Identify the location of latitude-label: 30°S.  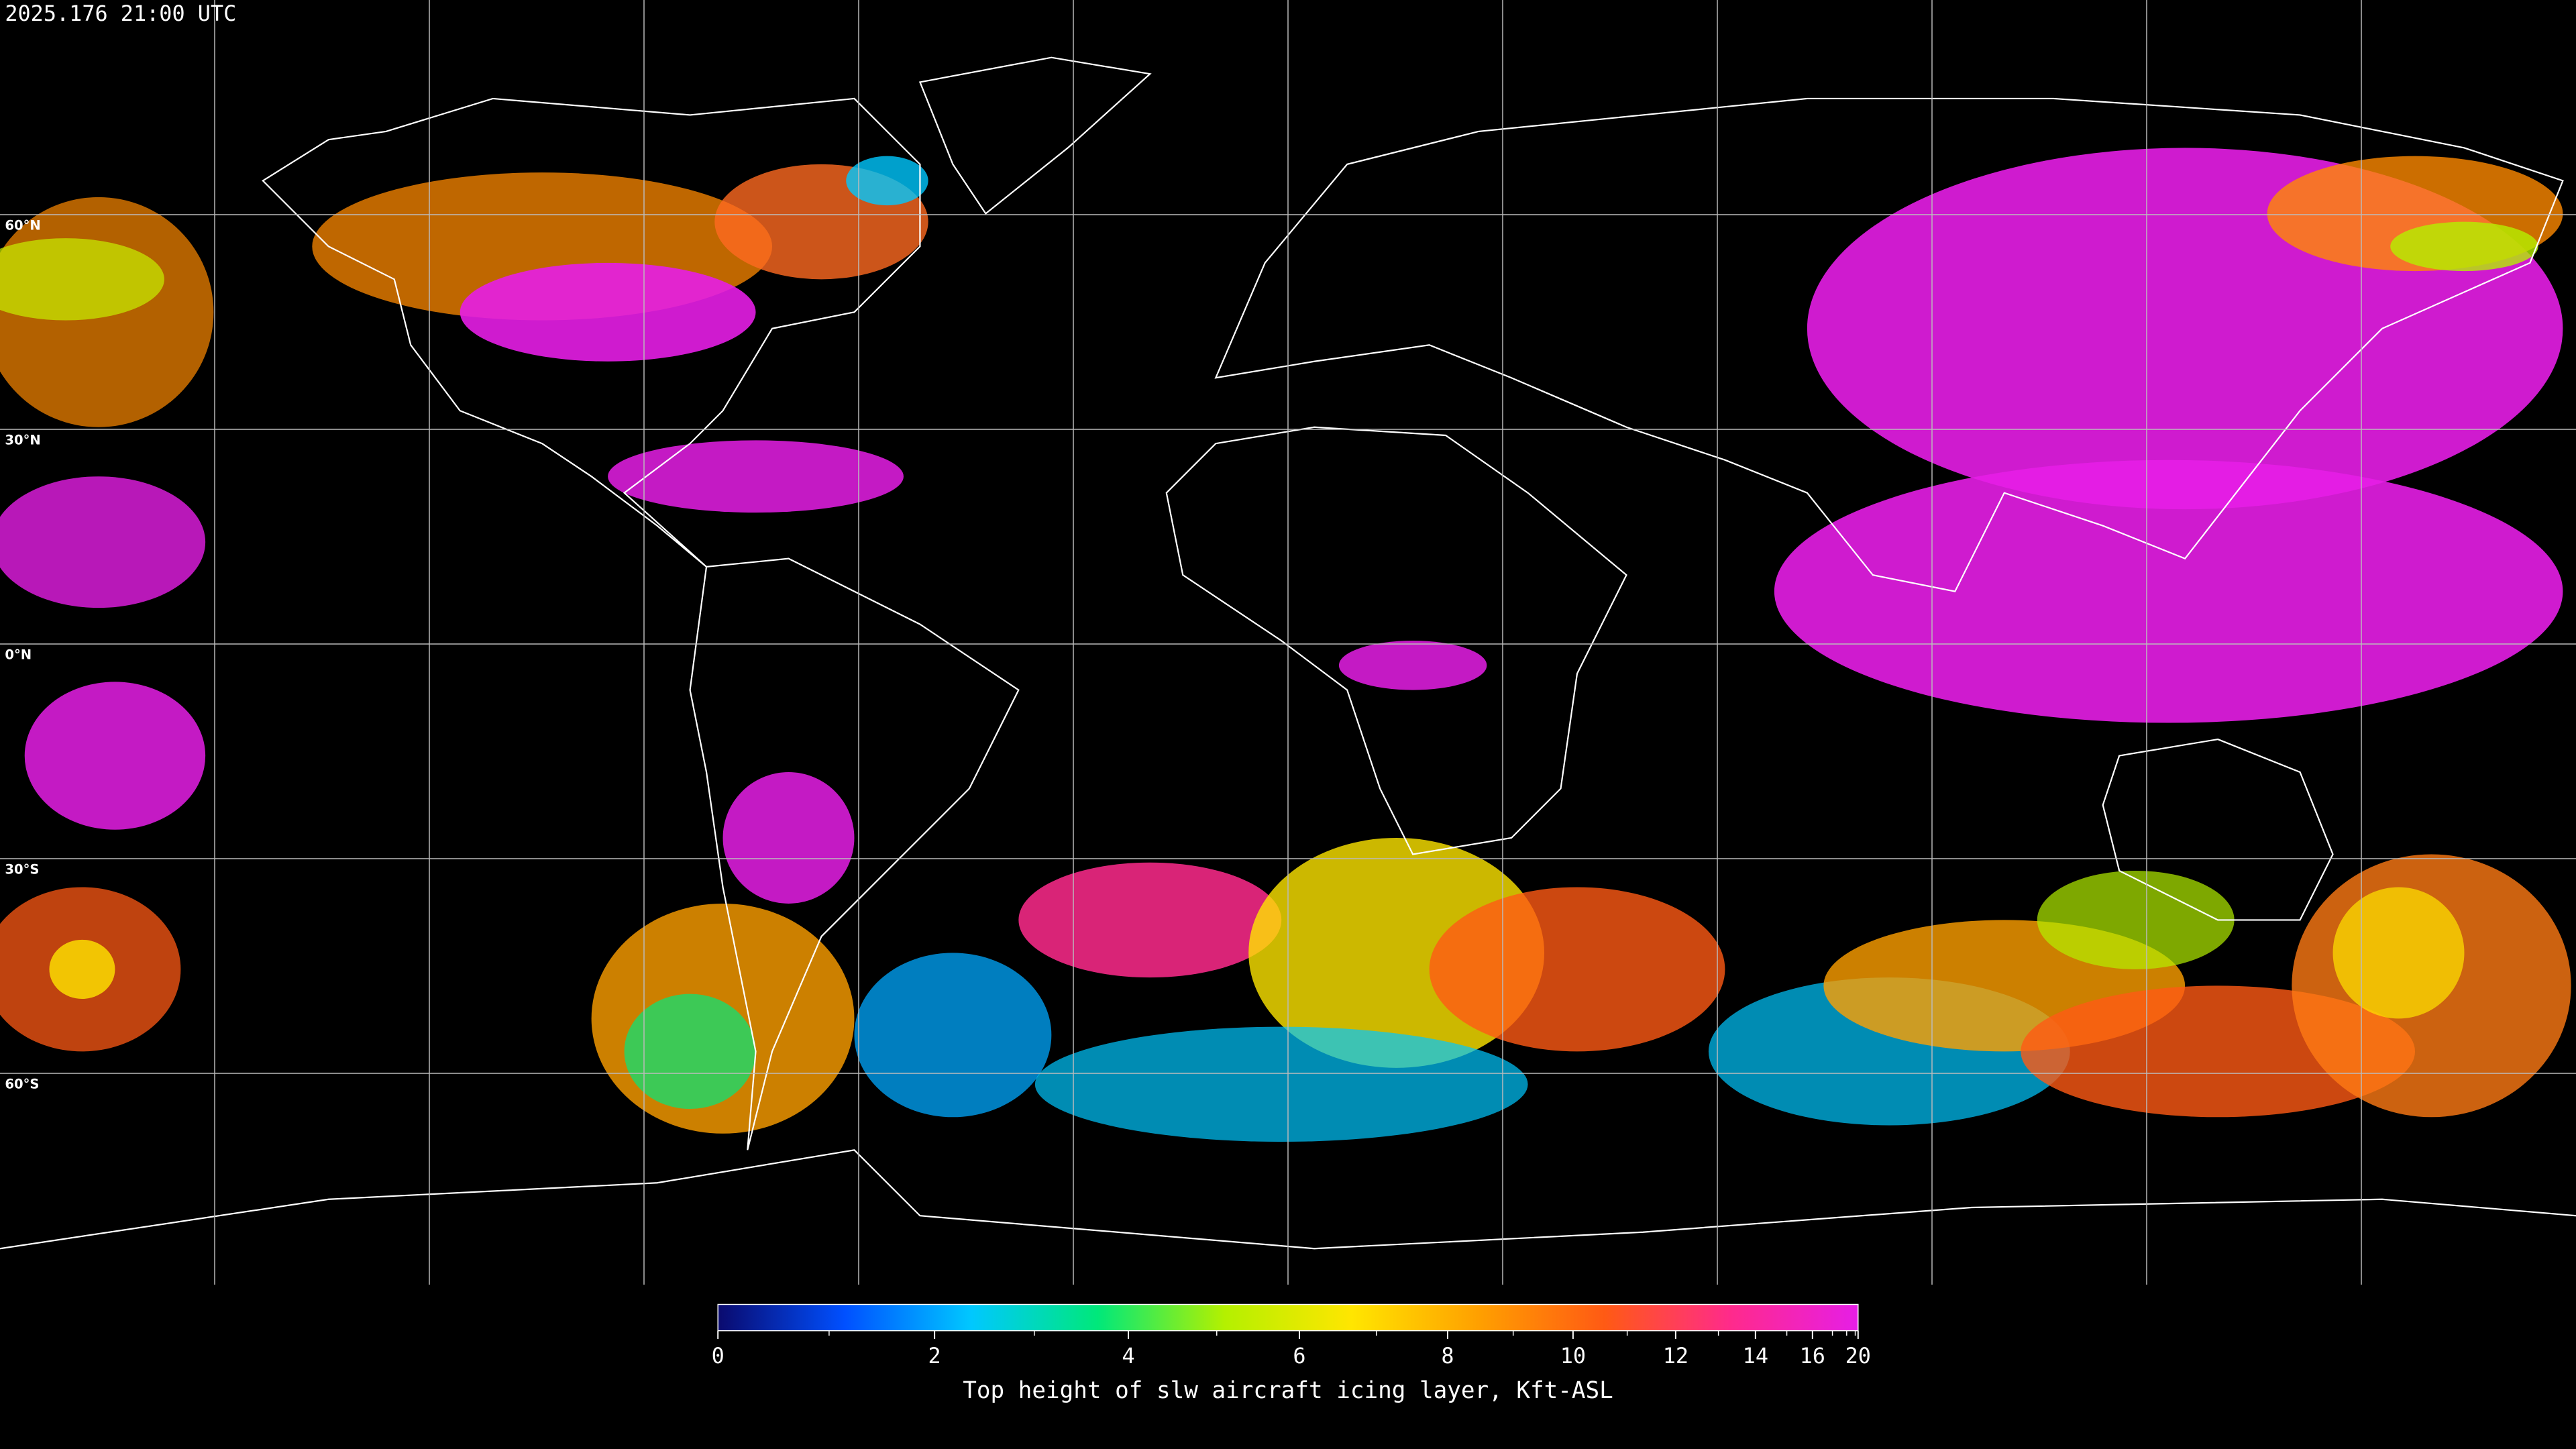
(22, 869).